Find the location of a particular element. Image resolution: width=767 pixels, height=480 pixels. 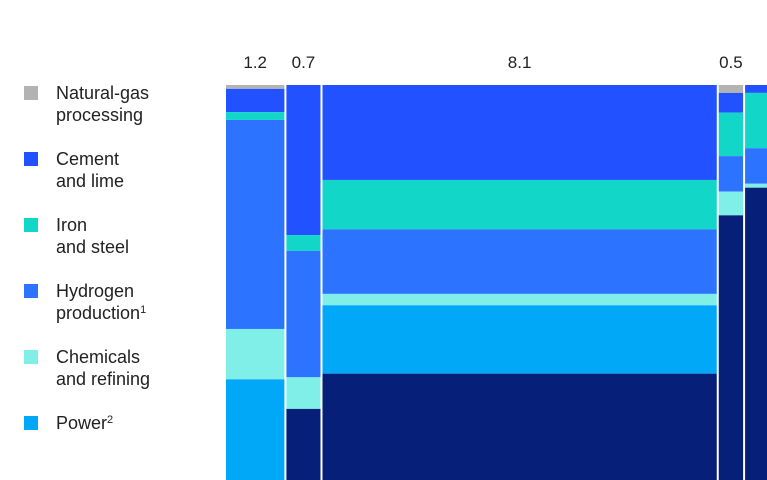

legend-item-cement: Cement and lime is located at coordinates (119, 181).